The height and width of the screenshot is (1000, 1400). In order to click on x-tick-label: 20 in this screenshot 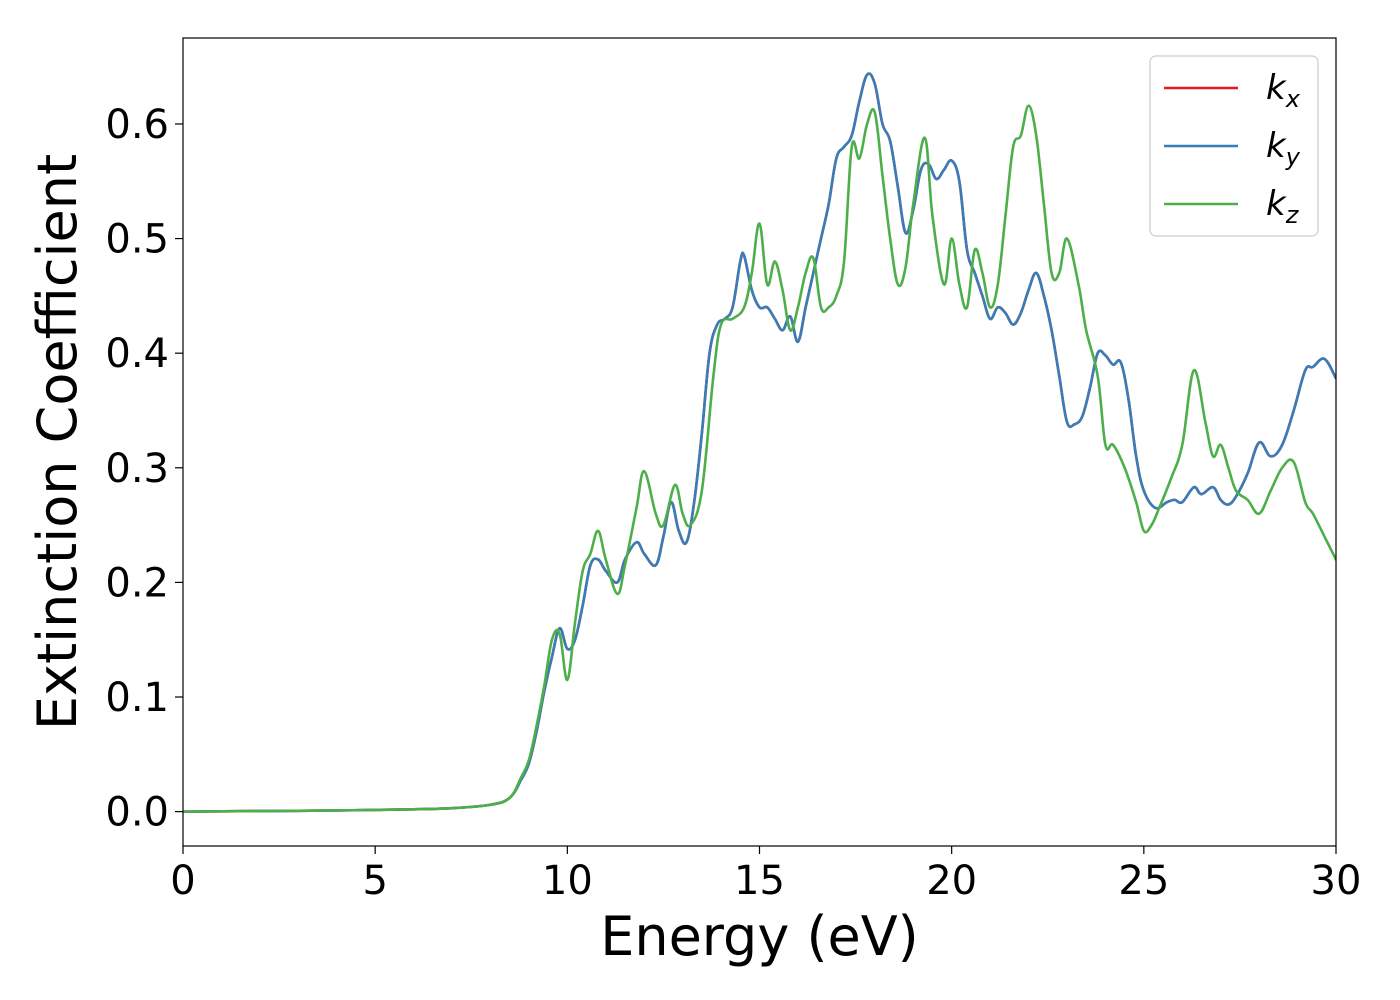, I will do `click(951, 881)`.